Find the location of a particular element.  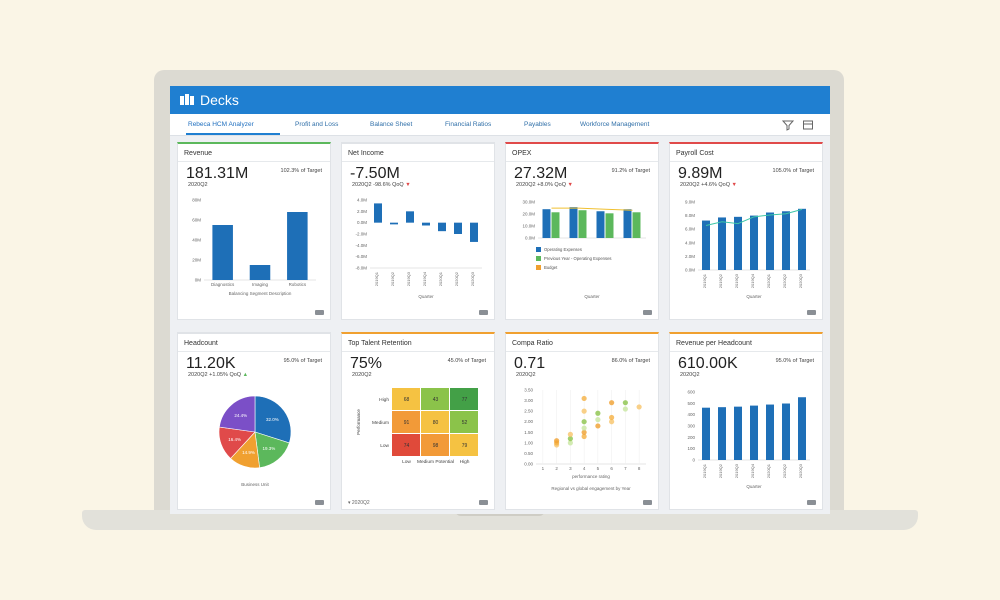

kpi-target: 95.0% of Target is located at coordinates (302, 361).